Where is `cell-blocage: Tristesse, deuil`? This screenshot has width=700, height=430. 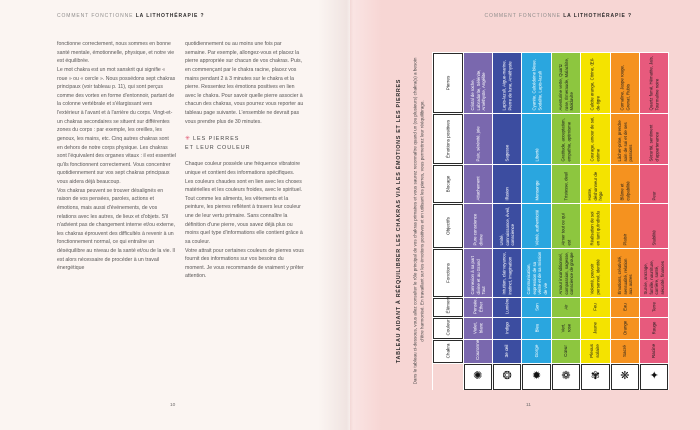
cell-blocage: Tristesse, deuil is located at coordinates (566, 183).